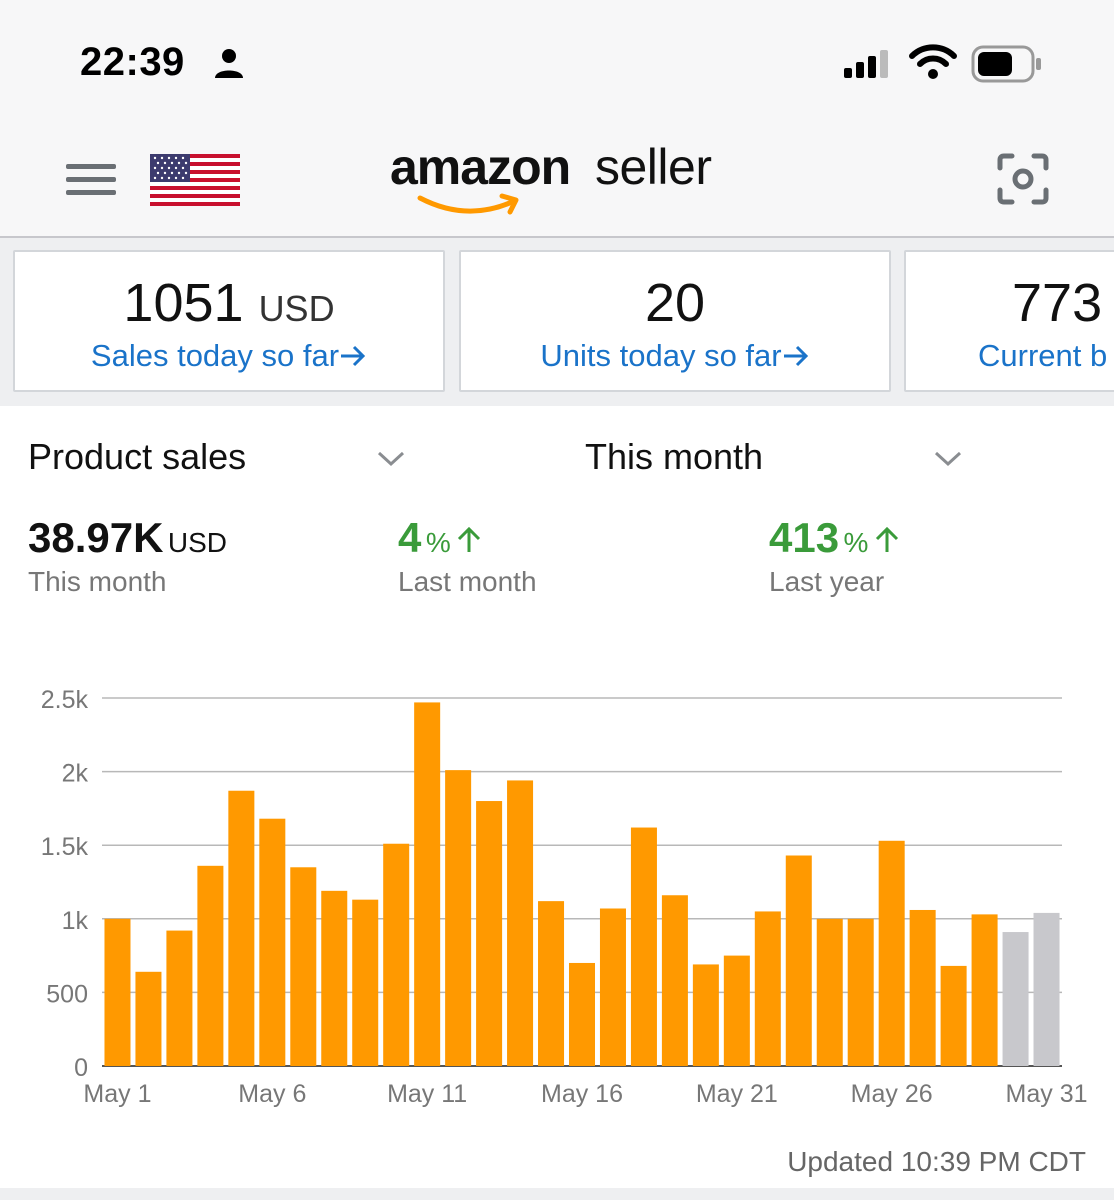  Describe the element at coordinates (835, 538) in the screenshot. I see `last-year-change-stat: 413 %` at that location.